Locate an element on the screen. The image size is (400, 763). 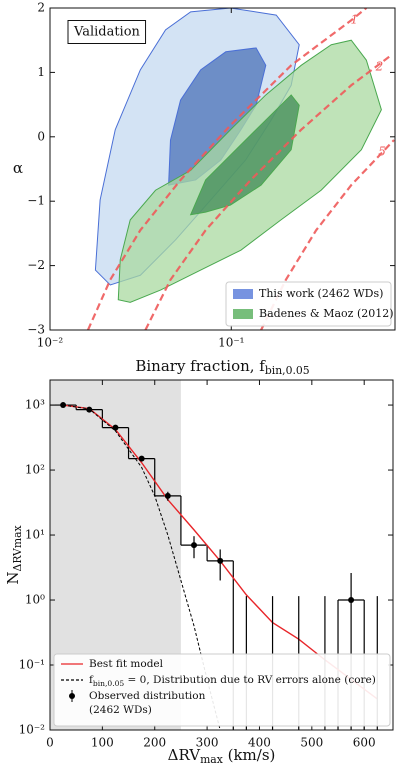
y-tick-label: 0 is located at coordinates (41, 136).